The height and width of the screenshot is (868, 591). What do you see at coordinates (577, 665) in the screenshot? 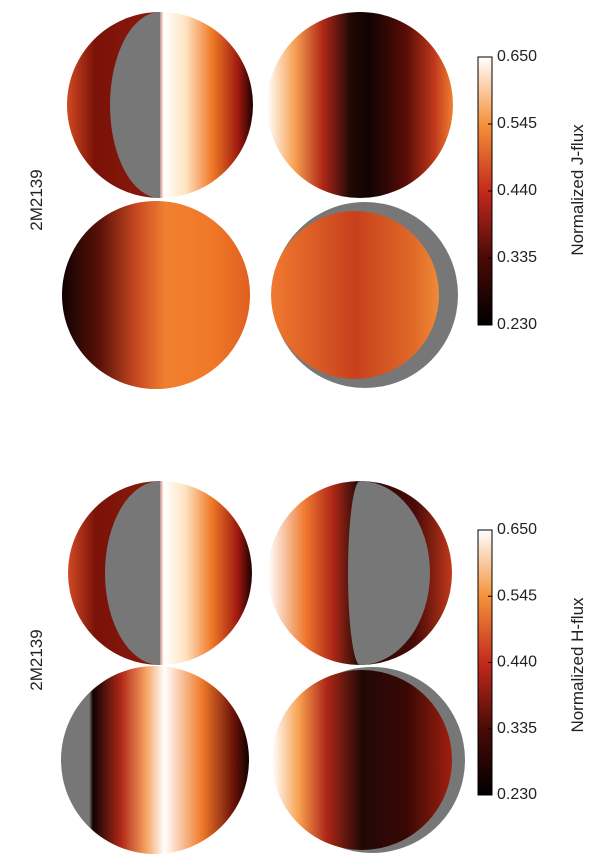
I see `colorbar-title: Normalized H-flux` at bounding box center [577, 665].